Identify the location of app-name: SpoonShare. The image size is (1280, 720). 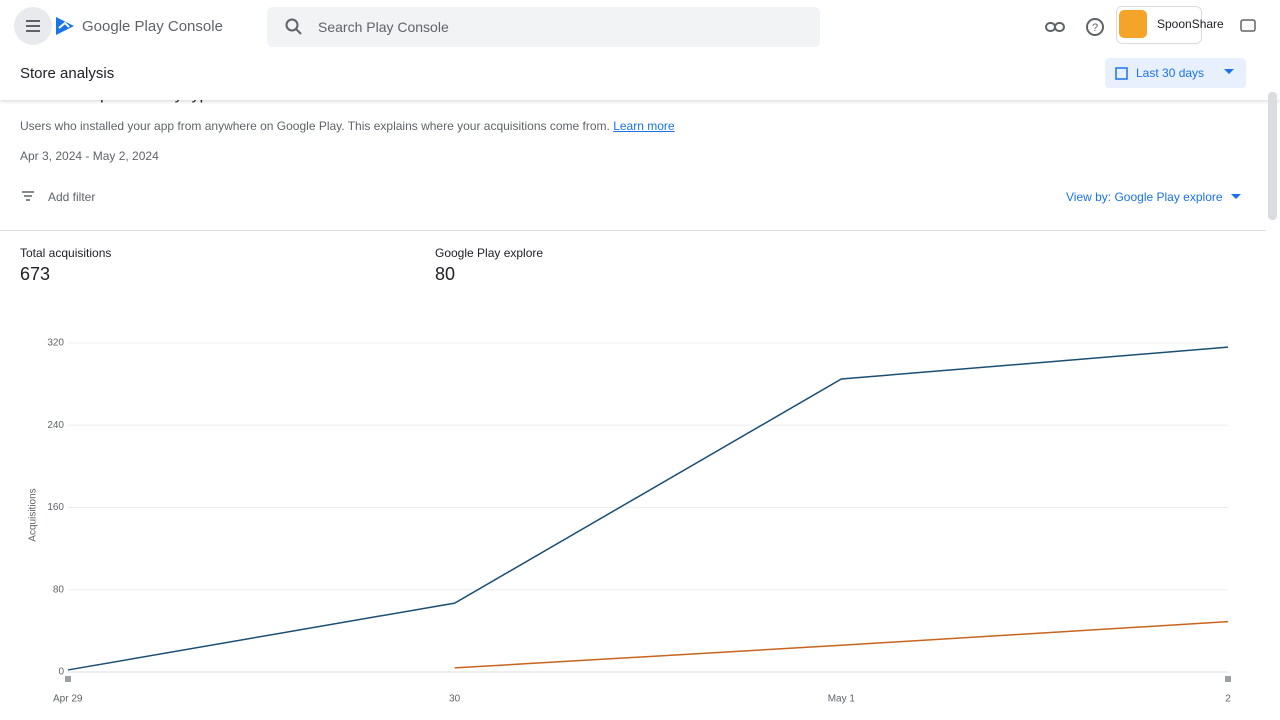
(1190, 24).